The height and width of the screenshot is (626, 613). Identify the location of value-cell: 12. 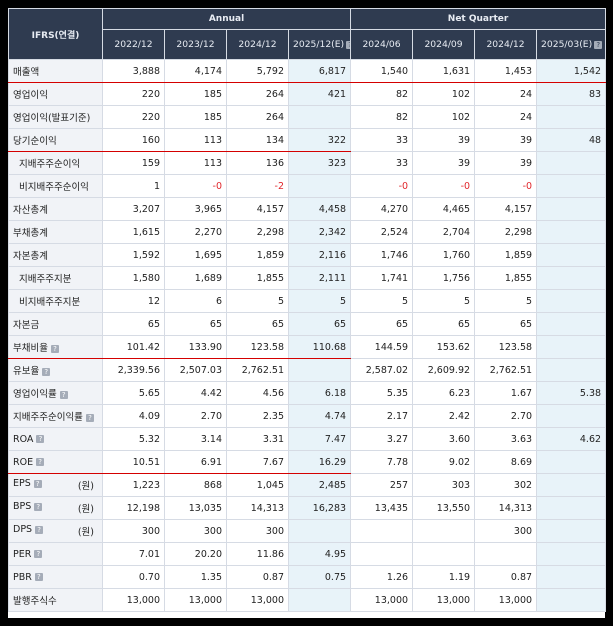
(133, 301).